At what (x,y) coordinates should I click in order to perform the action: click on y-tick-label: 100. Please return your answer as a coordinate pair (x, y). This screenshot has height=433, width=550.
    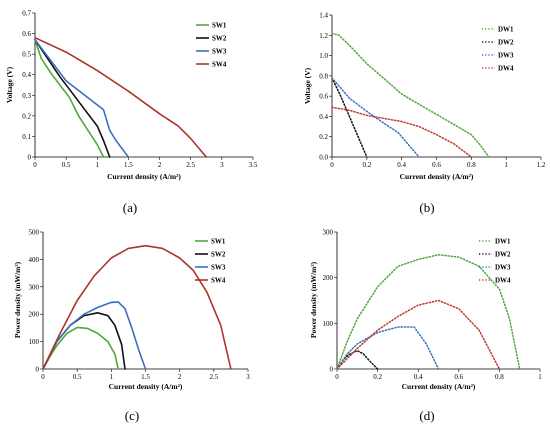
    Looking at the image, I should click on (34, 342).